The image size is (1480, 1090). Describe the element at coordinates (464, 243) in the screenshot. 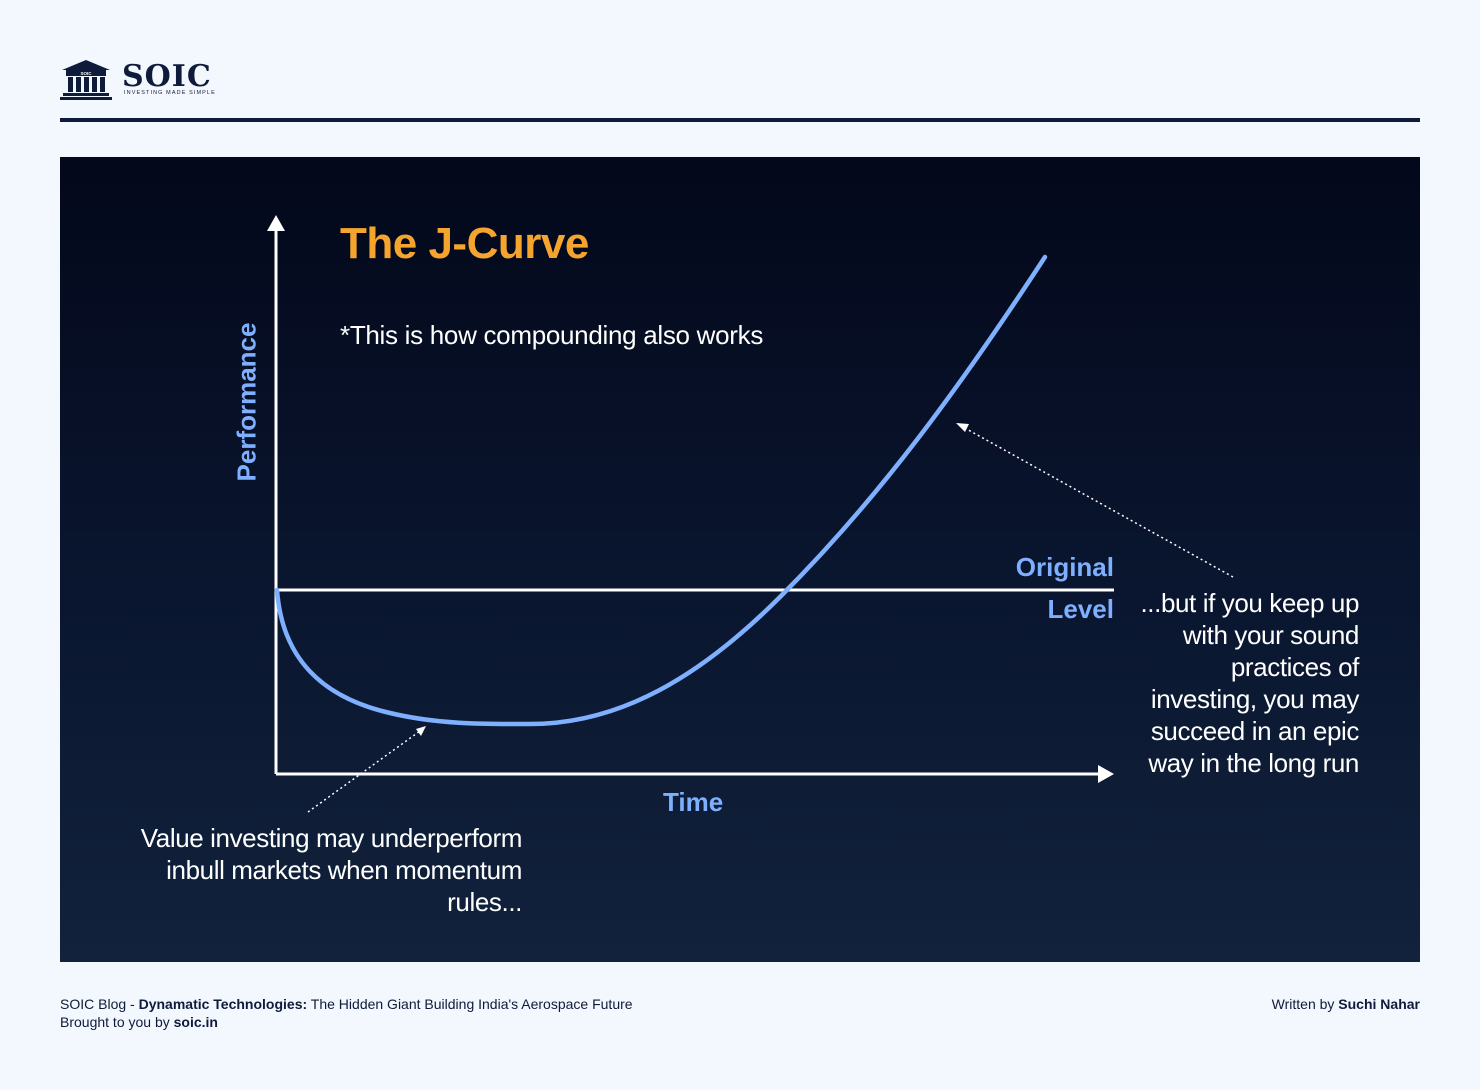

I see `diagram-title: The J-Curve` at that location.